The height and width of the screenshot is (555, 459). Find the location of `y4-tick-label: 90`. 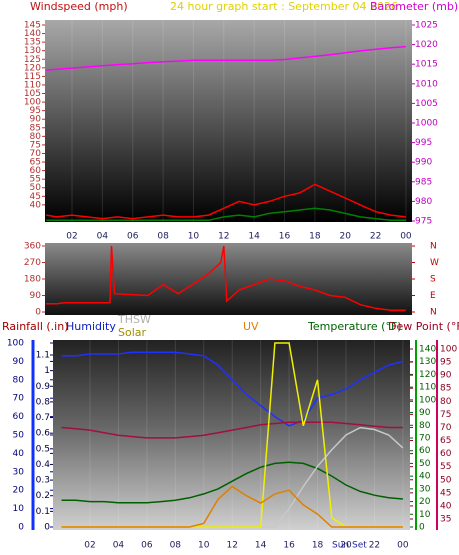

y4-tick-label: 90 is located at coordinates (446, 376).